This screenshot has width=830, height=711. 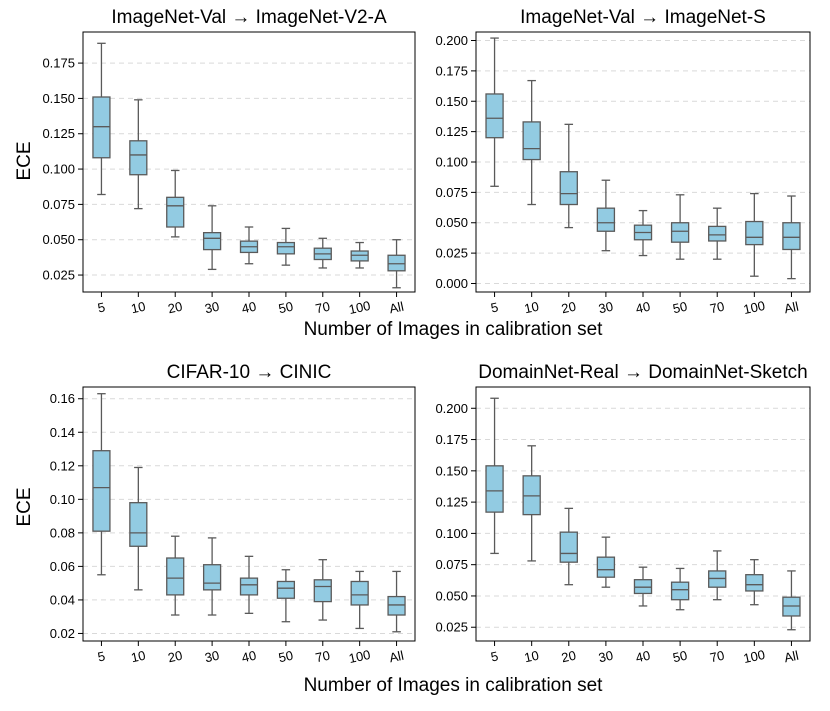 What do you see at coordinates (62, 499) in the screenshot?
I see `y-tick-label: 0.10` at bounding box center [62, 499].